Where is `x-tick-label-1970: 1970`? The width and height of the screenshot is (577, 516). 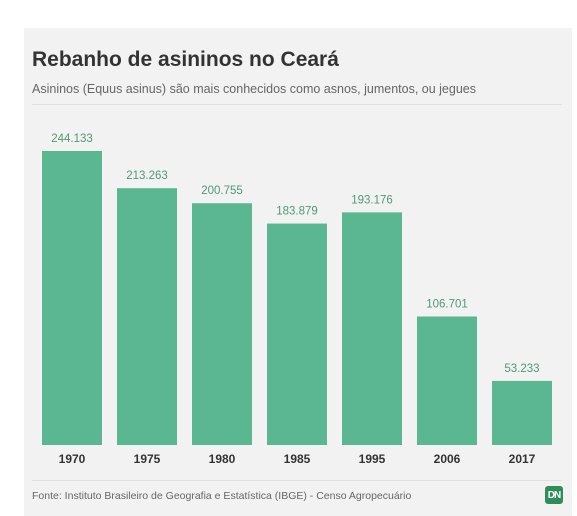 x-tick-label-1970: 1970 is located at coordinates (72, 459).